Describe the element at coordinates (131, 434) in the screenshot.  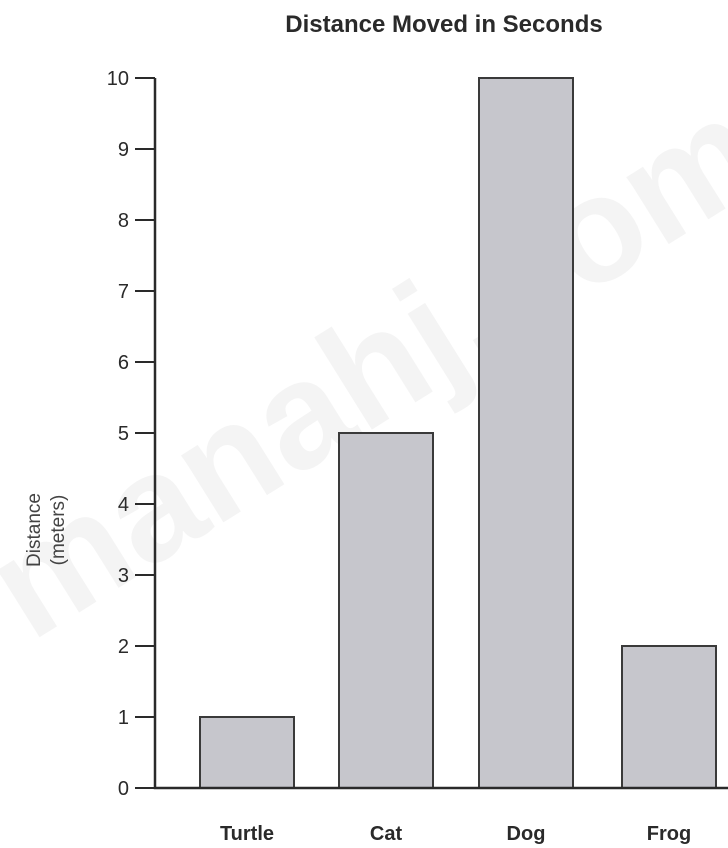
I see `y-ticks: 0 1 2 3 4 5 6 7 8 9 10` at that location.